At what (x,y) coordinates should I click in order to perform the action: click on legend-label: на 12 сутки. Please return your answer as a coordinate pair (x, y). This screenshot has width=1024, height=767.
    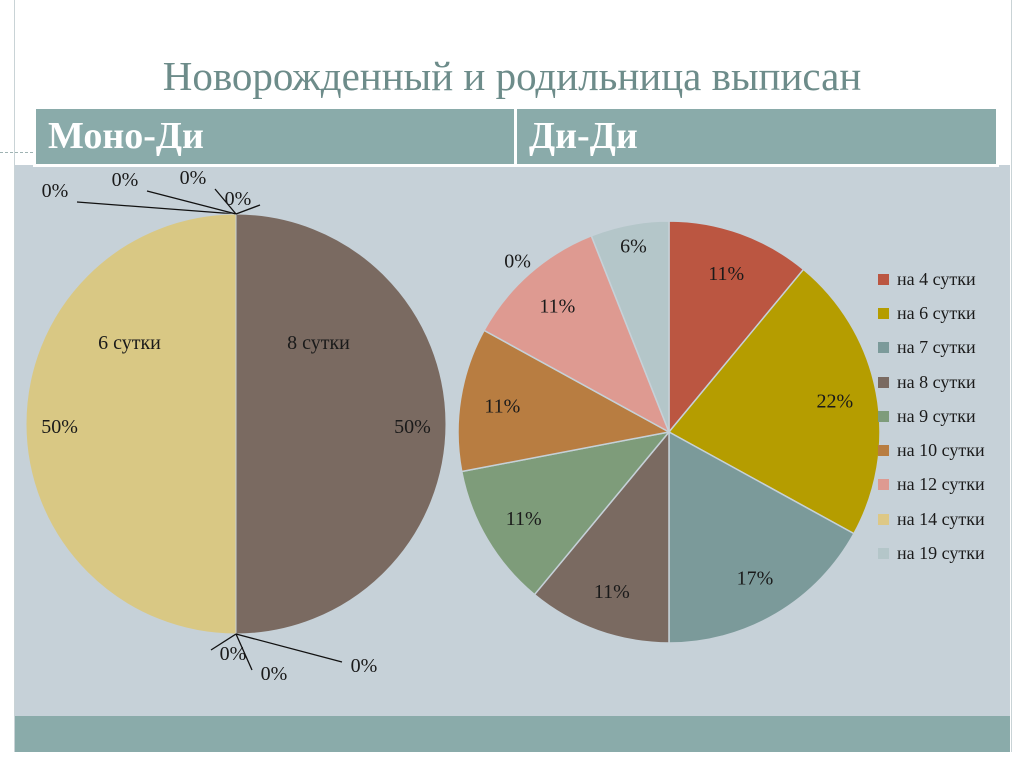
    Looking at the image, I should click on (941, 484).